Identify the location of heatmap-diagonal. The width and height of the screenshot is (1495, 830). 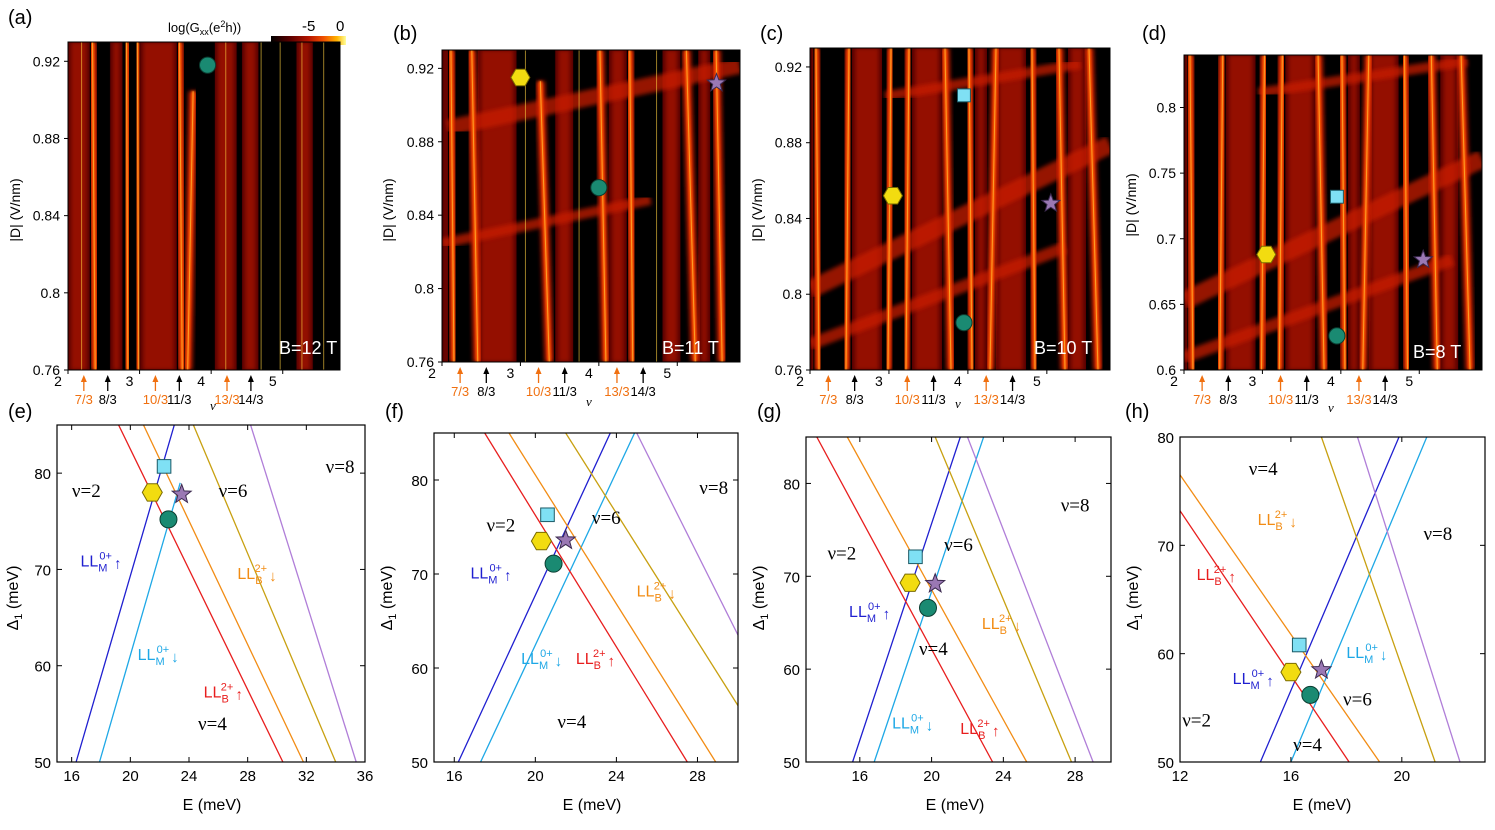
(939, 296).